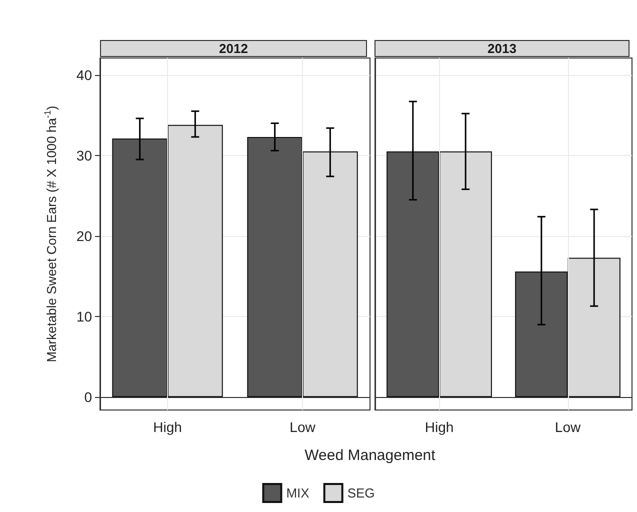 The width and height of the screenshot is (637, 512). What do you see at coordinates (84, 236) in the screenshot?
I see `y-tick-label: 20` at bounding box center [84, 236].